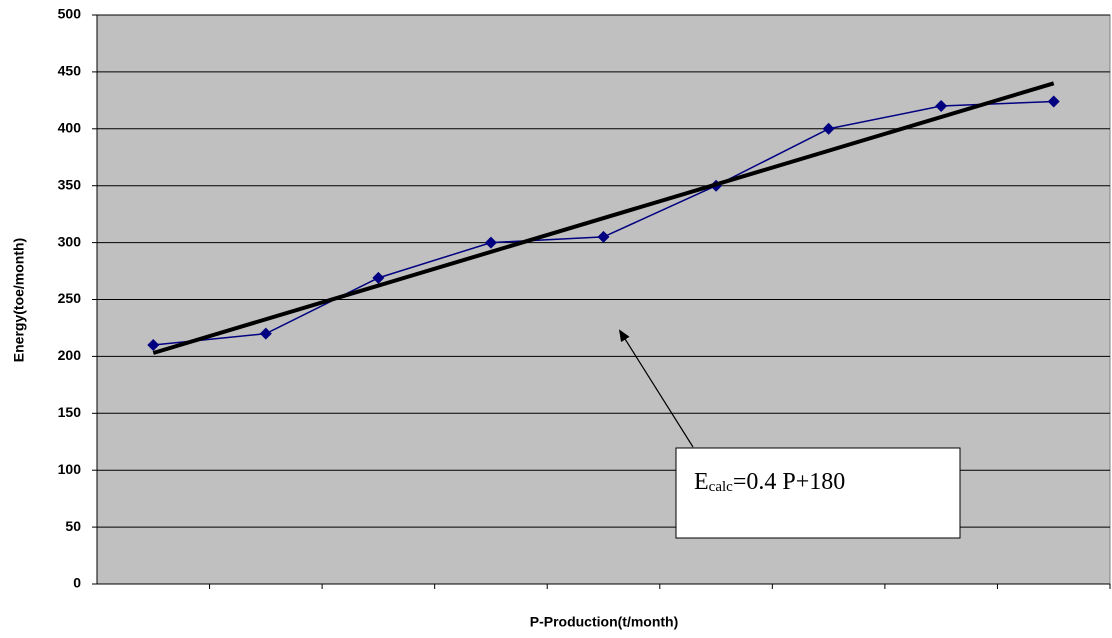 This screenshot has height=638, width=1112. Describe the element at coordinates (789, 434) in the screenshot. I see `annotation-group: Ecalc=0.4 P+180` at that location.